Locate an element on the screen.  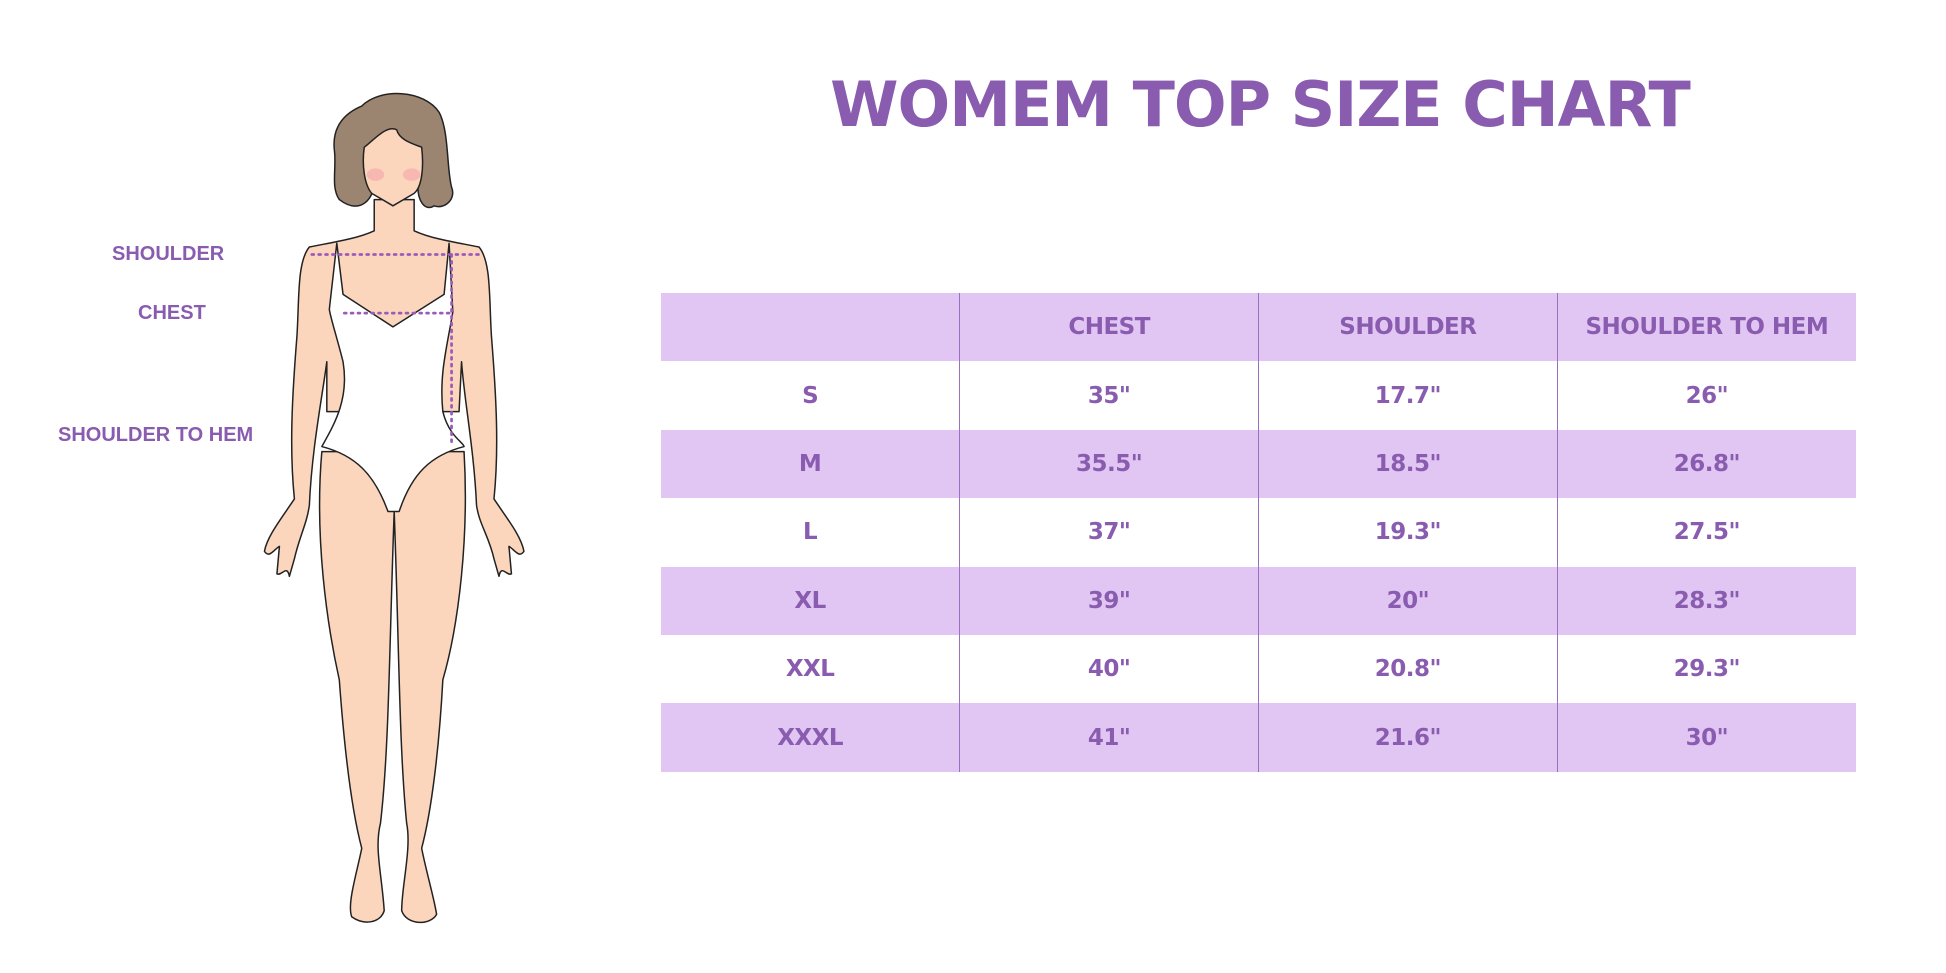
chest-label: CHEST is located at coordinates (172, 313).